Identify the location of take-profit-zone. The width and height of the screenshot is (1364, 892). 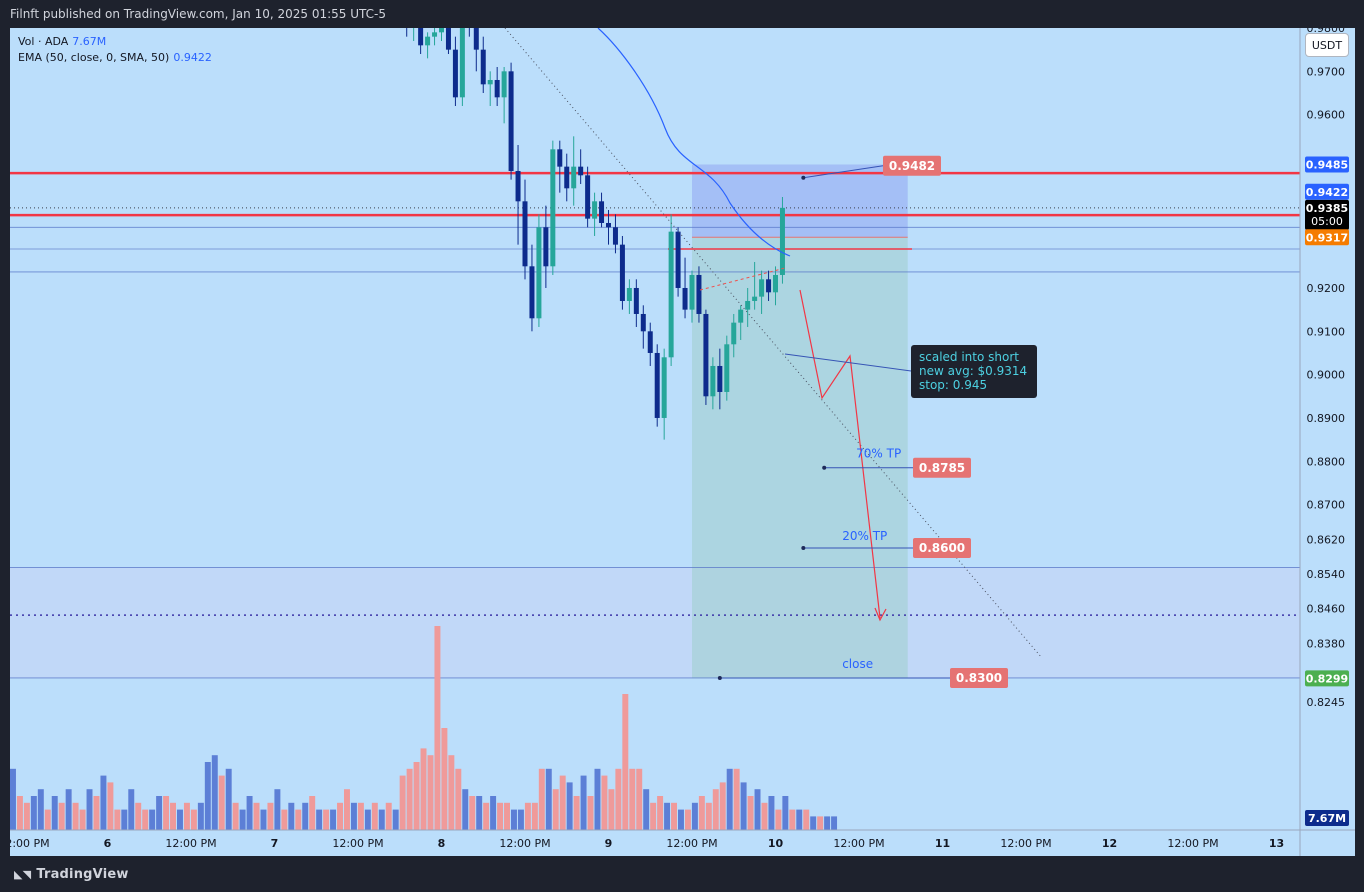
(800, 458).